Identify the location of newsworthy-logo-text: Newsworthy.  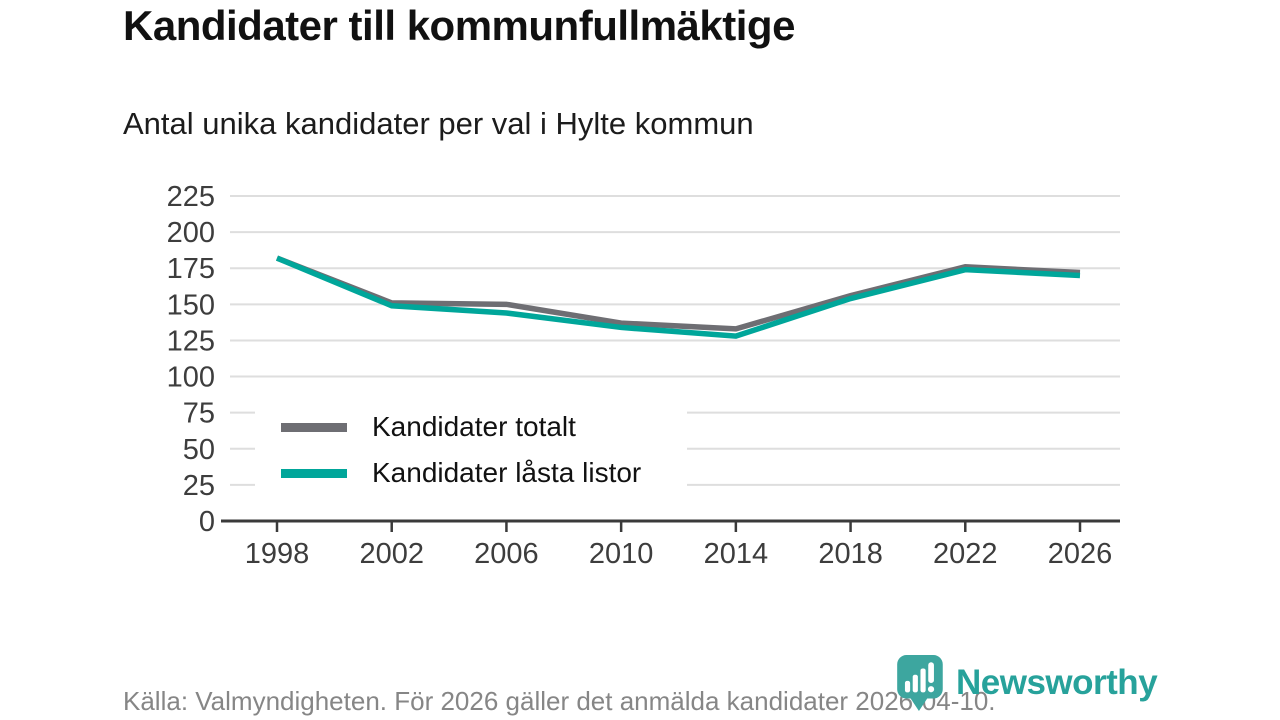
(1057, 682).